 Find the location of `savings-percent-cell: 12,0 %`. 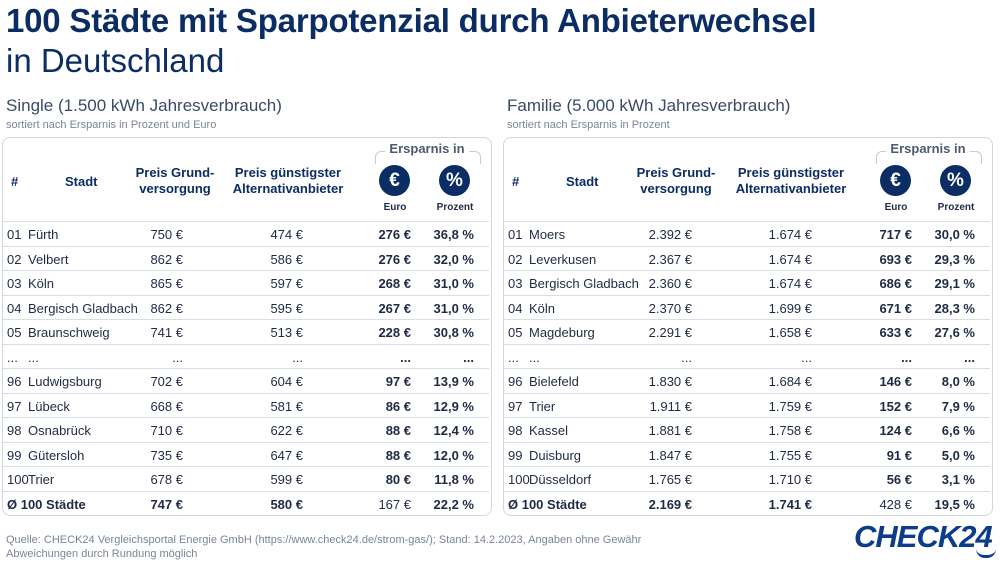

savings-percent-cell: 12,0 % is located at coordinates (453, 455).